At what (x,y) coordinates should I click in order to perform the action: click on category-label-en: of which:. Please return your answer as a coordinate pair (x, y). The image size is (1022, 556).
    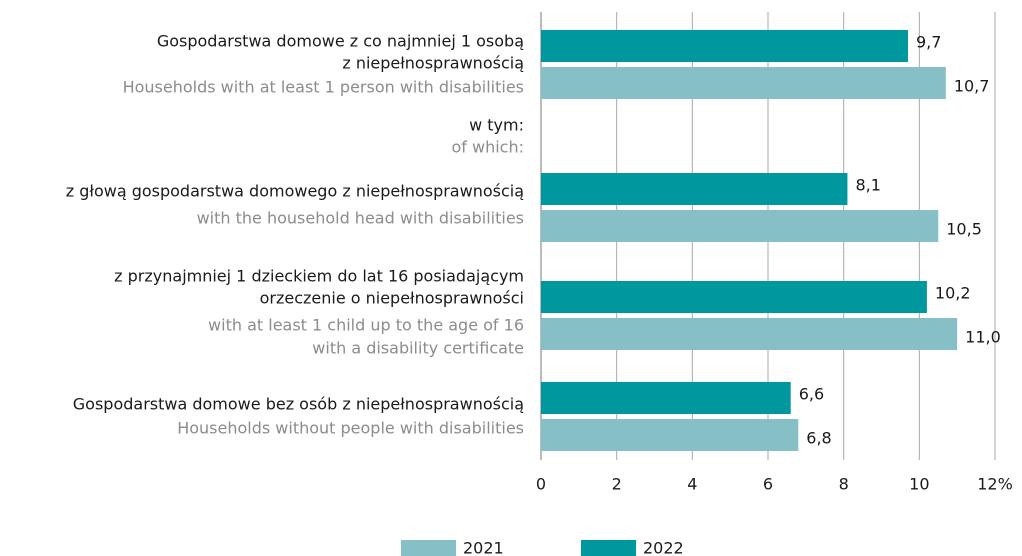
    Looking at the image, I should click on (487, 147).